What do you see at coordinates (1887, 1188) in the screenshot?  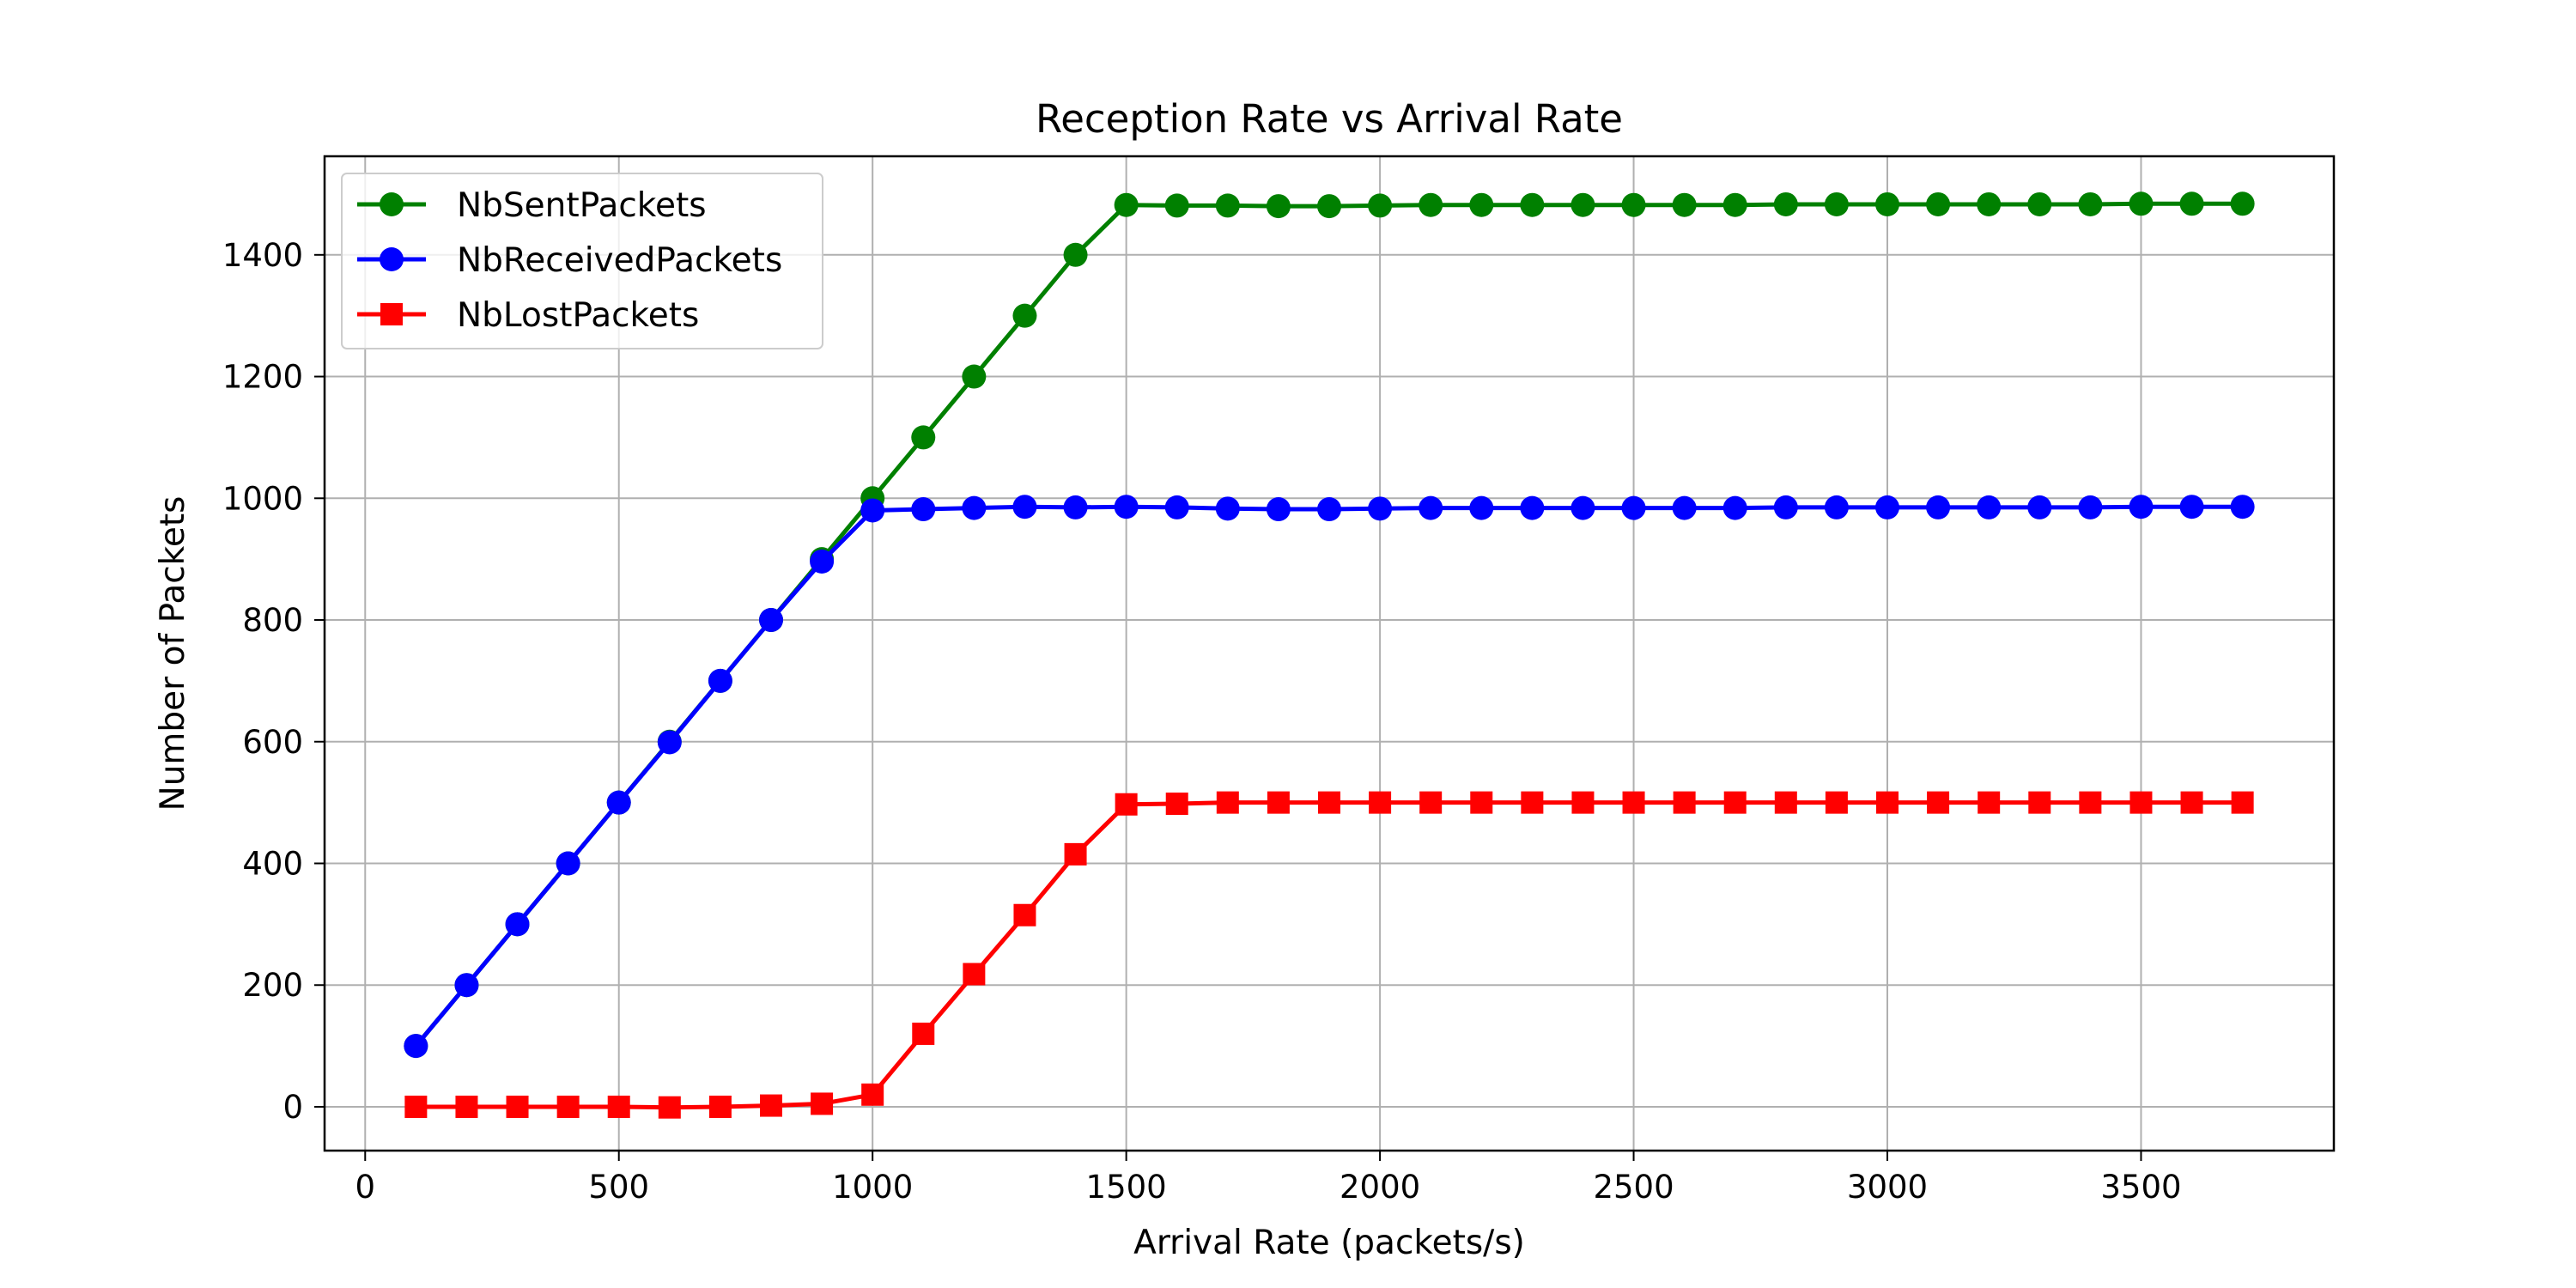 I see `x-tick-label: 3000` at bounding box center [1887, 1188].